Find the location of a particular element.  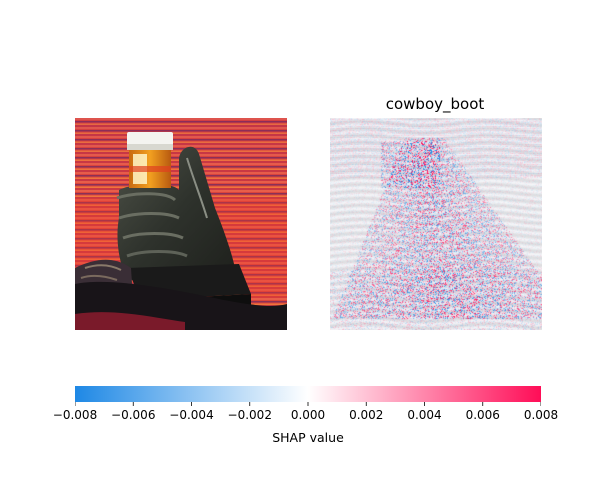

colorbar-tick-label: 0.004 is located at coordinates (424, 415).